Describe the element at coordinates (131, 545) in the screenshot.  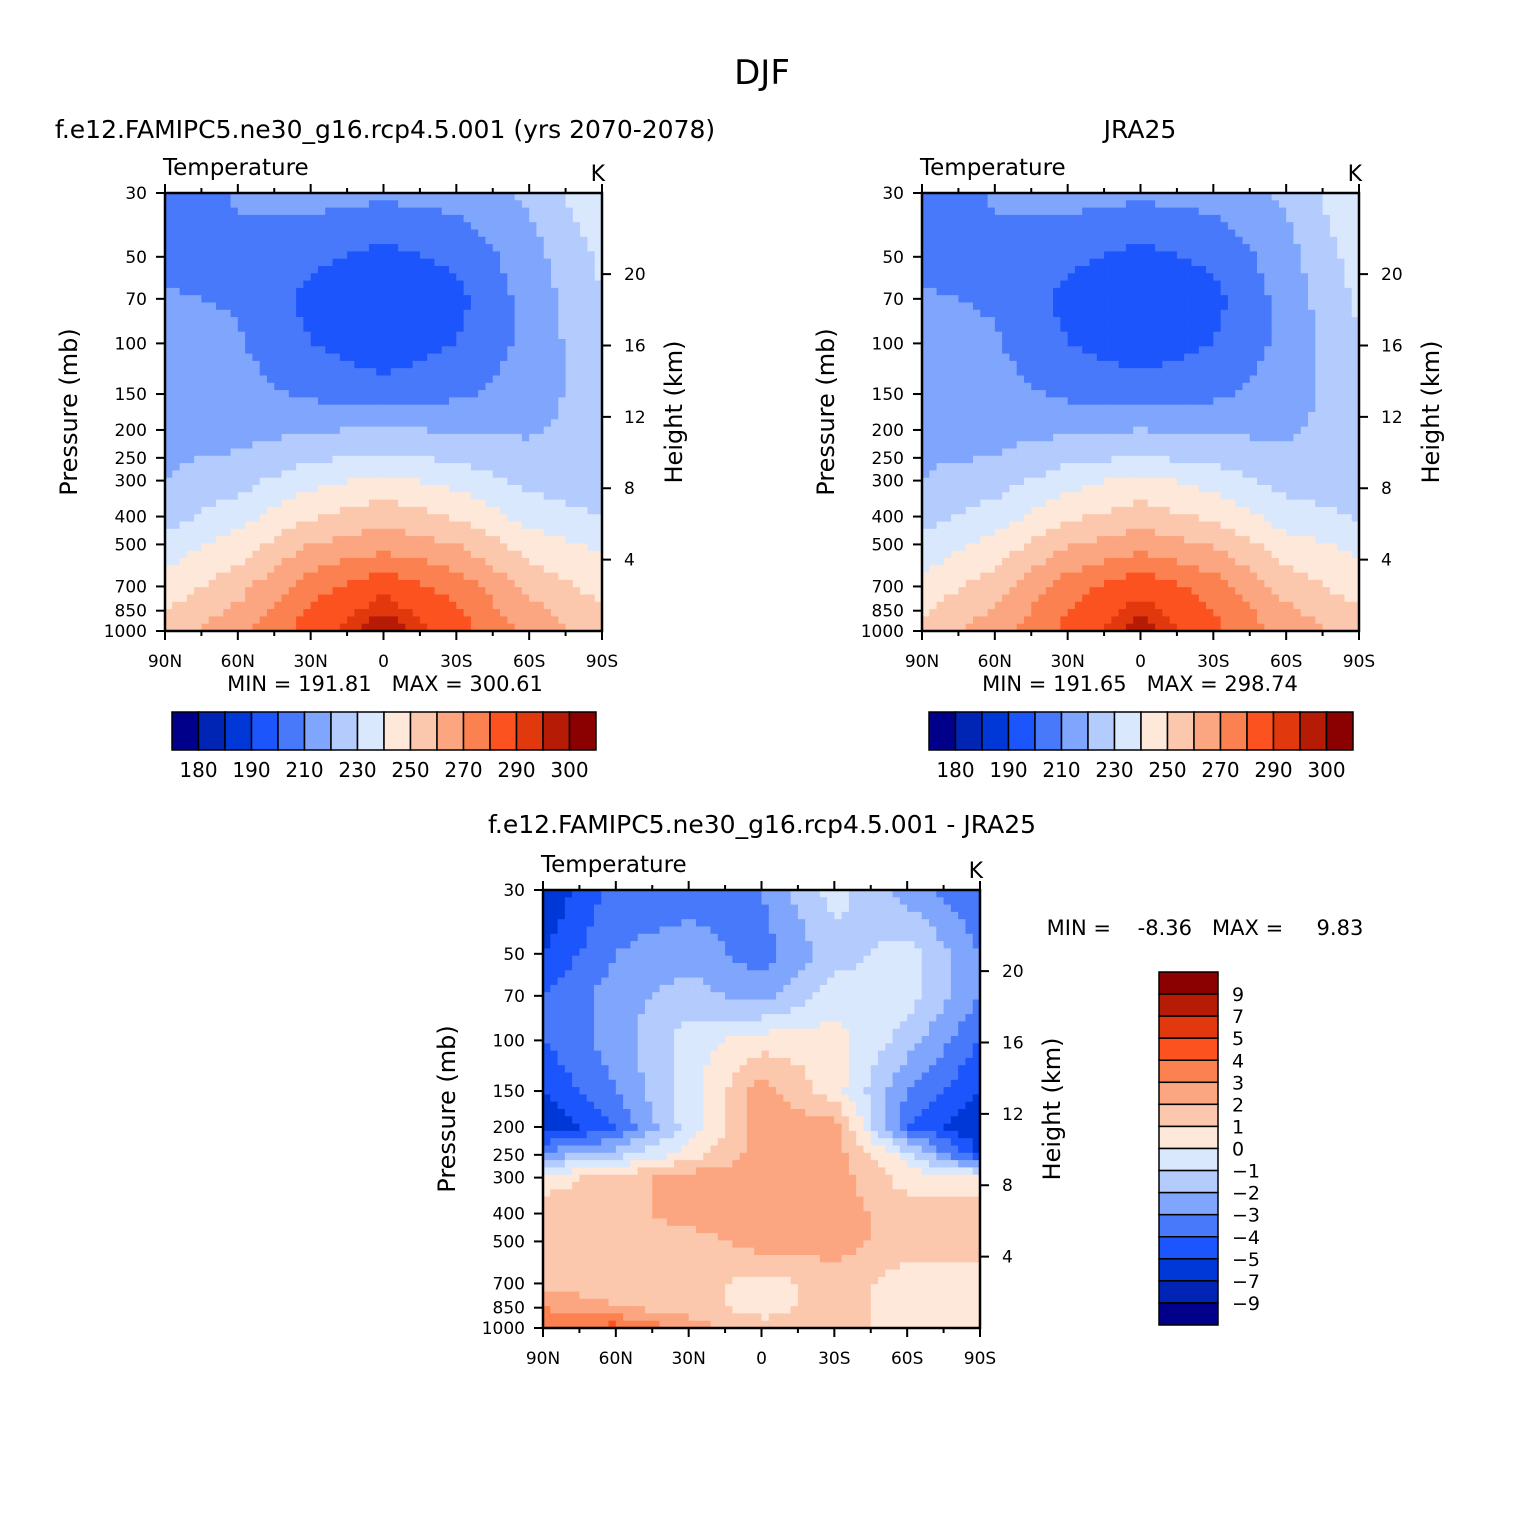
I see `y-tick-label: 500` at that location.